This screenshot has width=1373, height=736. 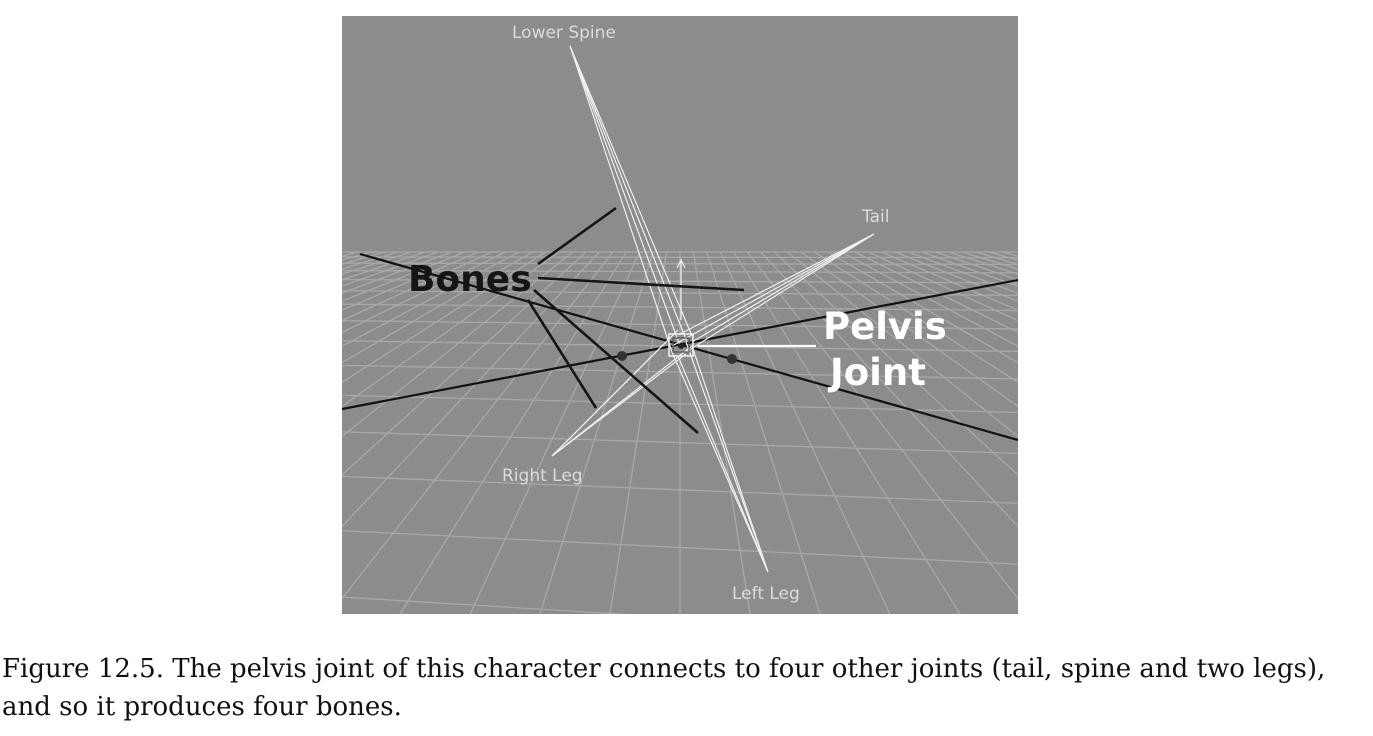 What do you see at coordinates (470, 279) in the screenshot?
I see `callout-bones: Bones` at bounding box center [470, 279].